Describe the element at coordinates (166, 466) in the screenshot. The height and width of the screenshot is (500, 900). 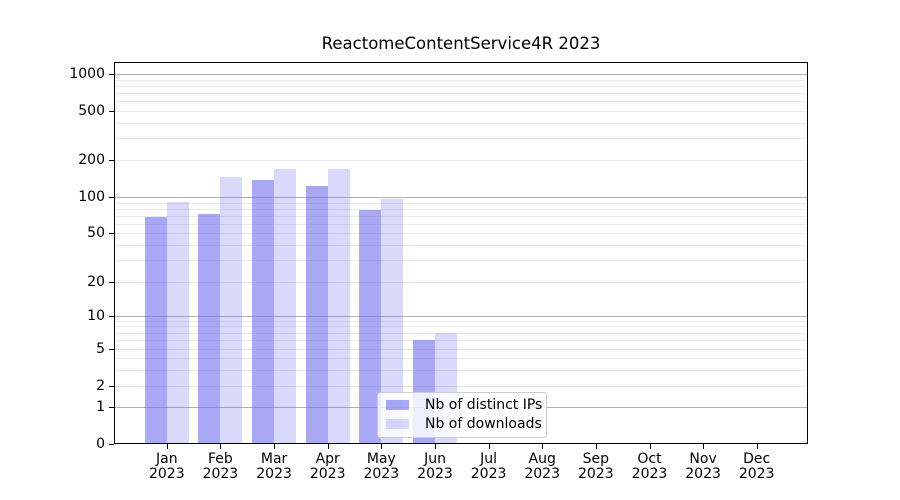
I see `x-axis-tick-label: Jan 2023` at that location.